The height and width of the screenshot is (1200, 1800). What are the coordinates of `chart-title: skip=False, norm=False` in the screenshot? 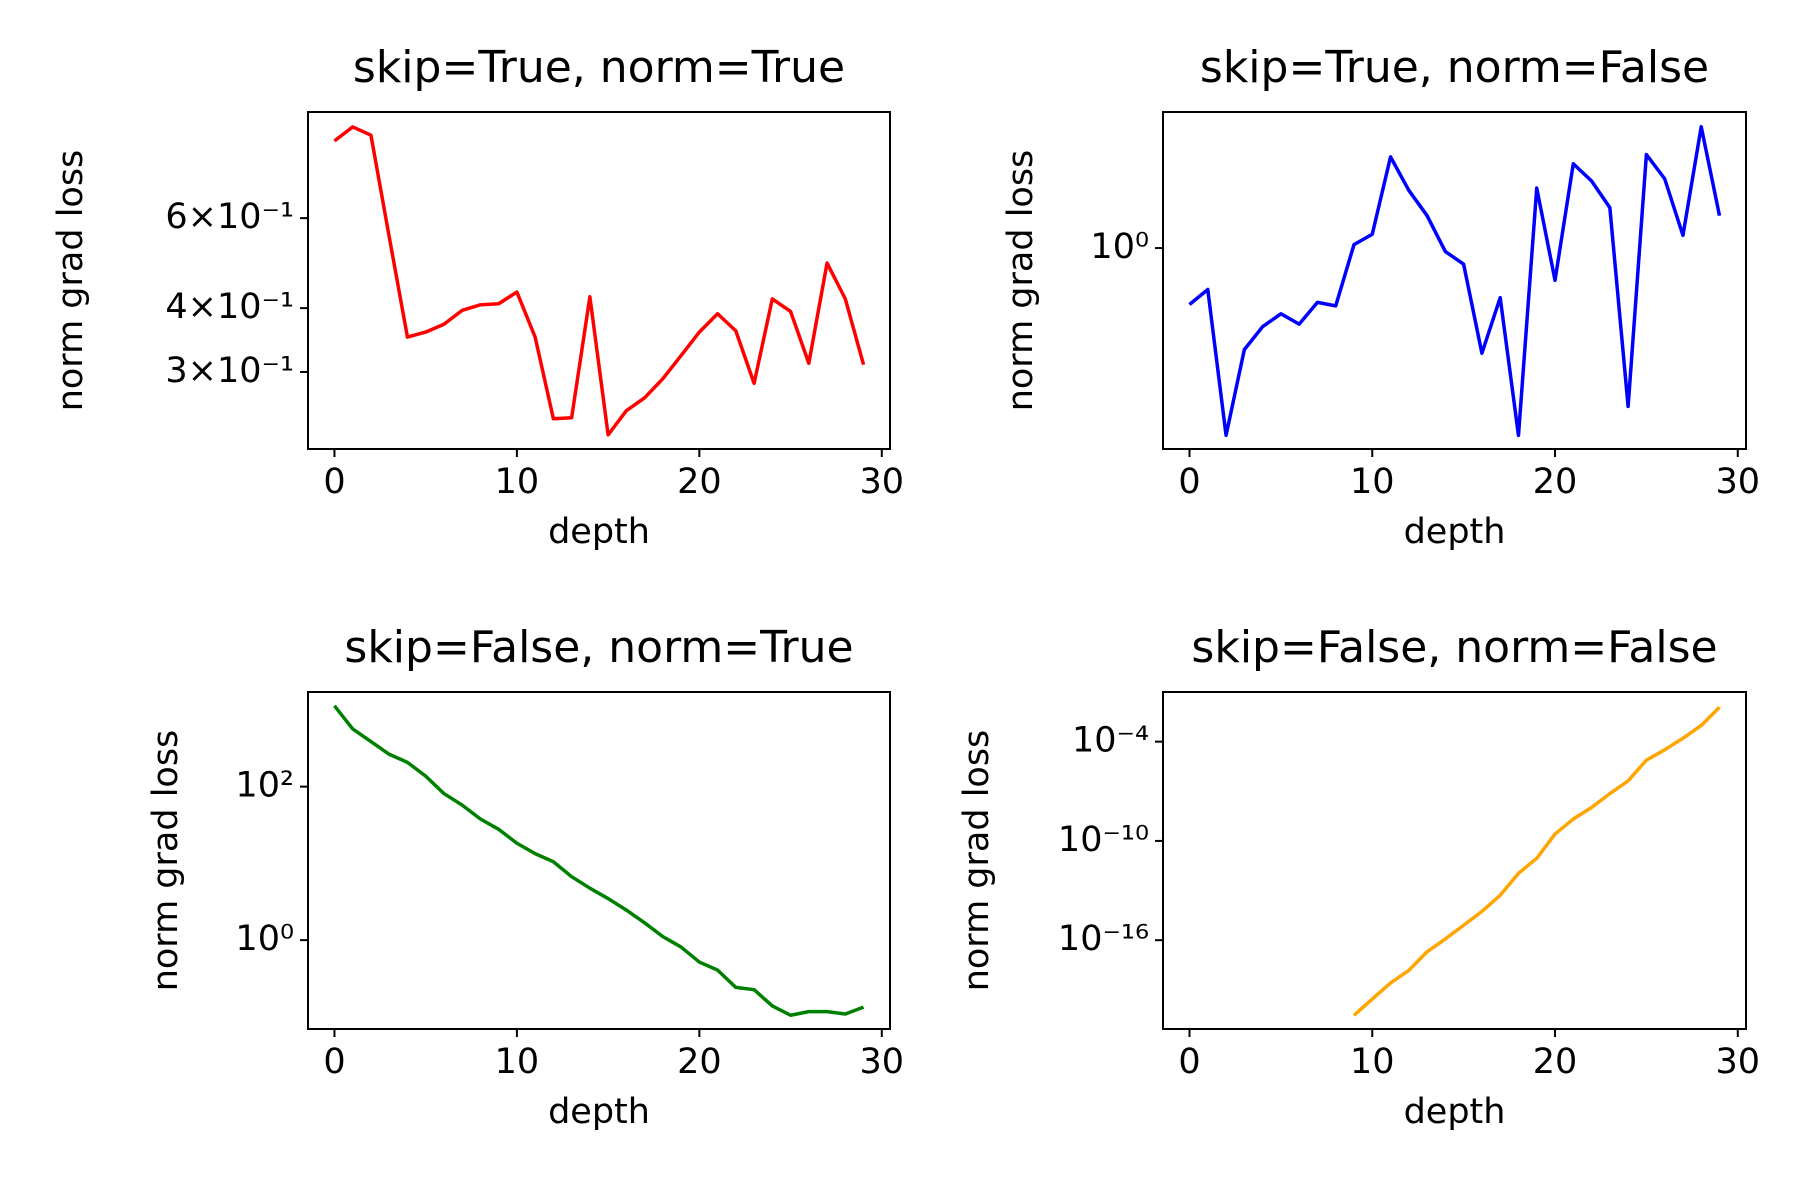 It's located at (1454, 647).